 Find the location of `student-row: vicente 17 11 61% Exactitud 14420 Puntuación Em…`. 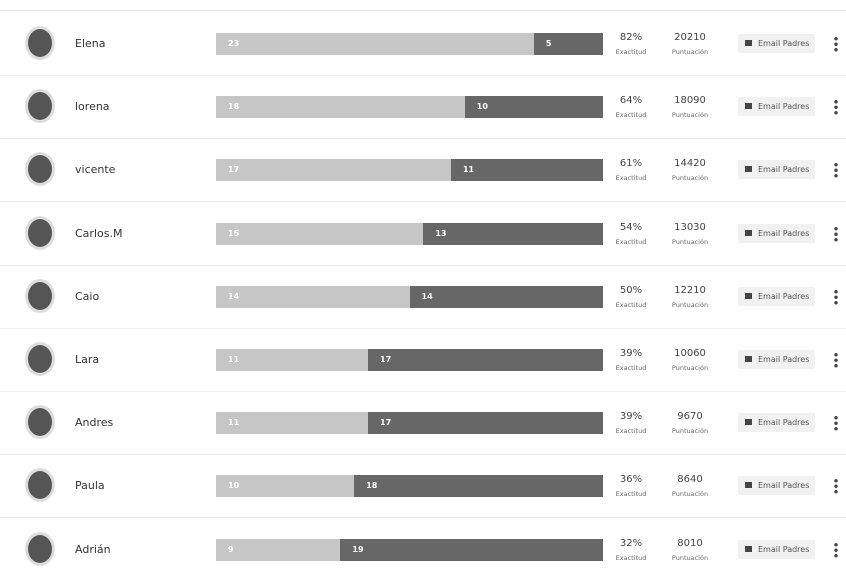

student-row: vicente 17 11 61% Exactitud 14420 Puntuación Em… is located at coordinates (423, 170).